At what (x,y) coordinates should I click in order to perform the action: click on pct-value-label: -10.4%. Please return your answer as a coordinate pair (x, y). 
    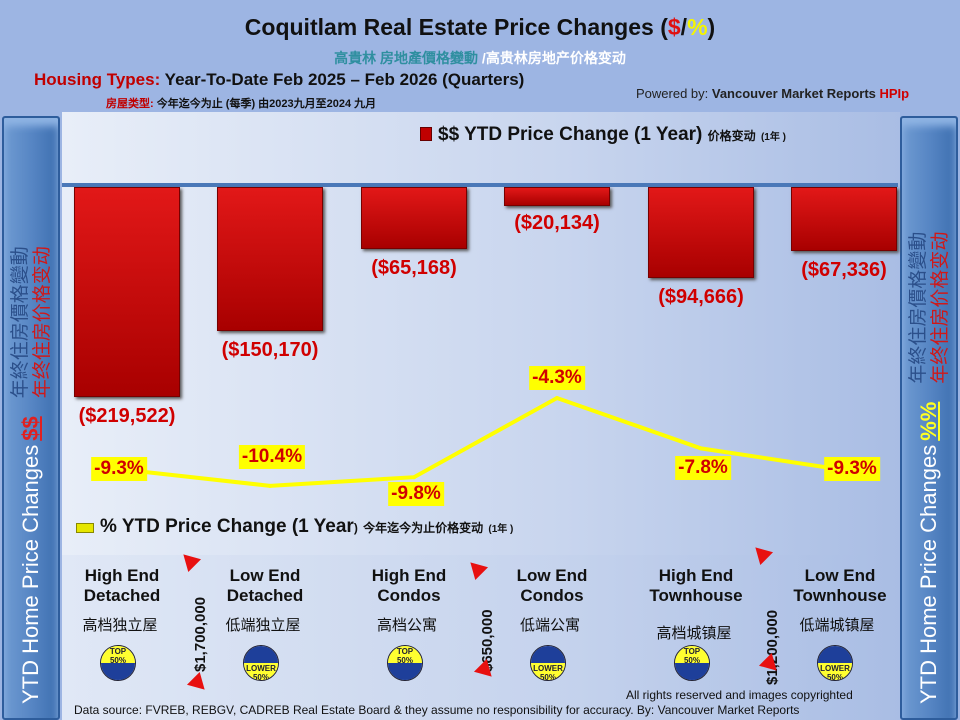
    Looking at the image, I should click on (272, 456).